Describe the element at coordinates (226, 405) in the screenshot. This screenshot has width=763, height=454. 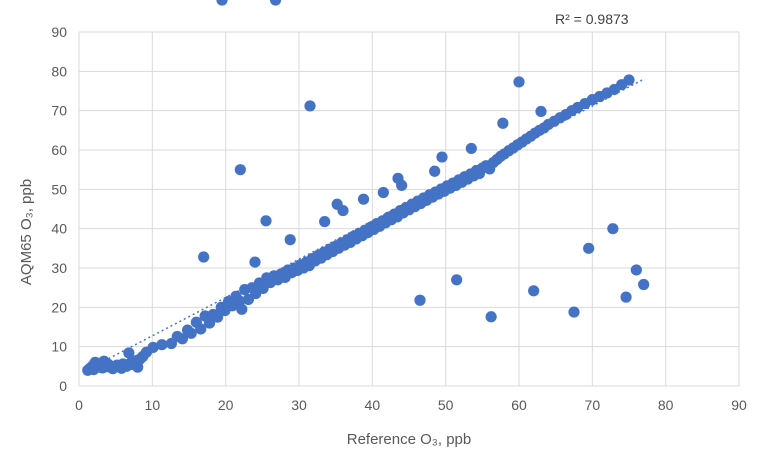
I see `x-tick-label: 20` at that location.